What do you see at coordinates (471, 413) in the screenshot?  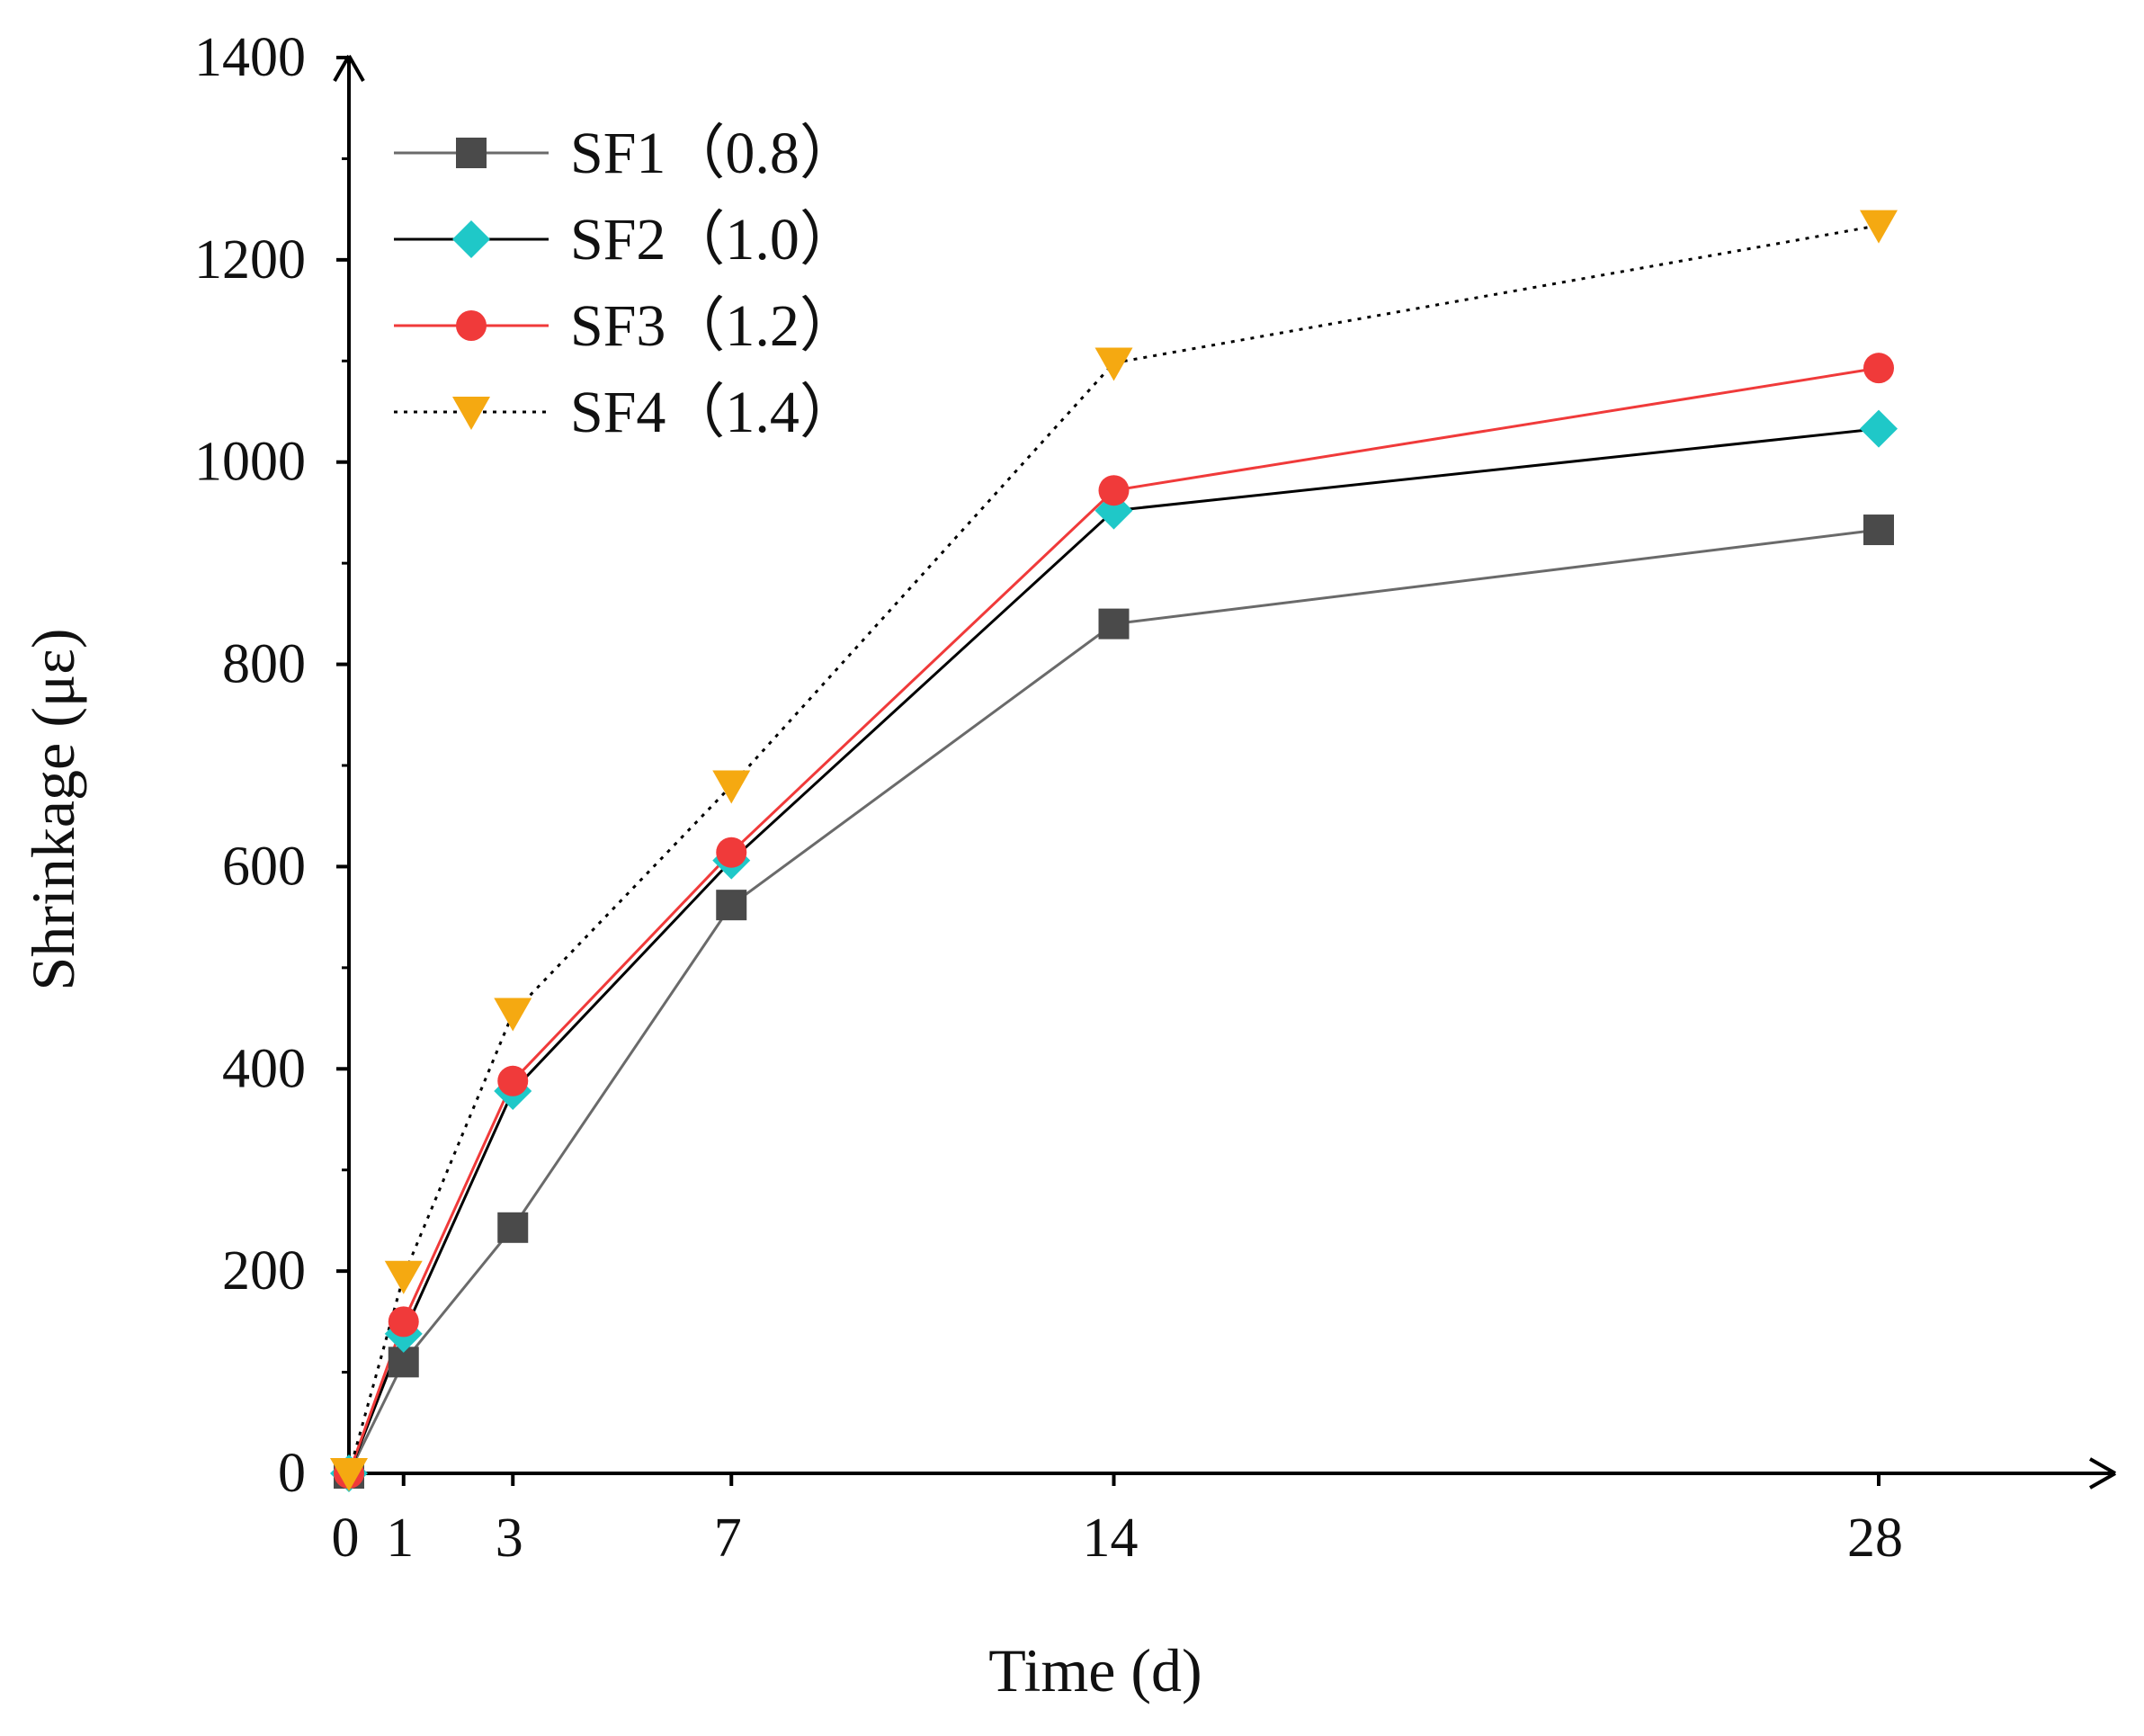 I see `legend-marker-sf4` at bounding box center [471, 413].